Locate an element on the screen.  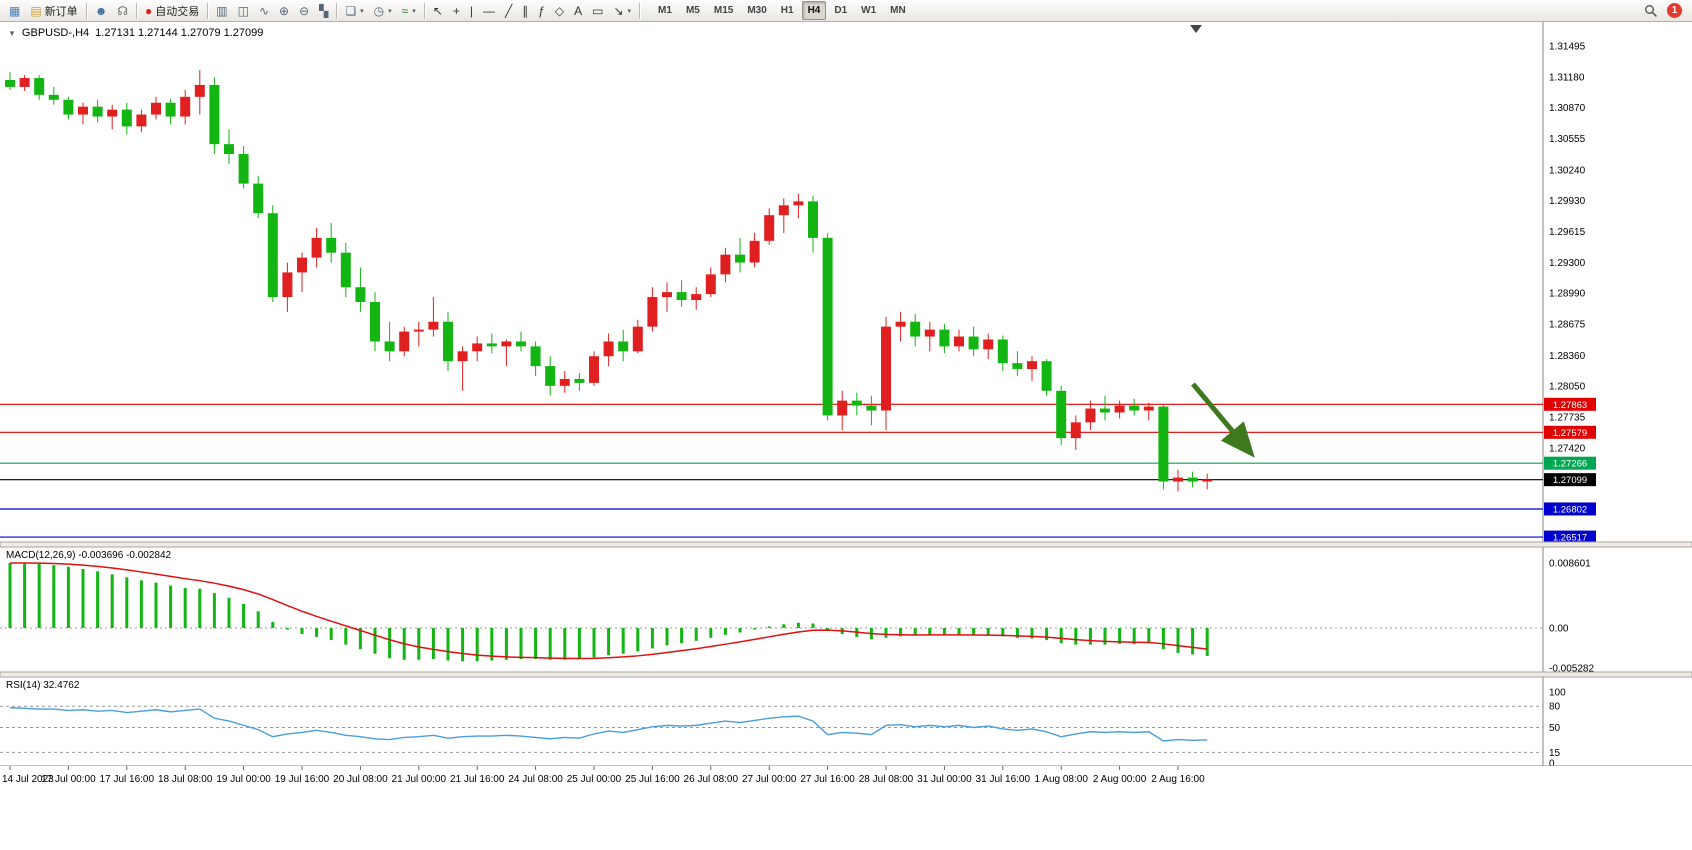
notification-badge: 1 is located at coordinates (1674, 10).